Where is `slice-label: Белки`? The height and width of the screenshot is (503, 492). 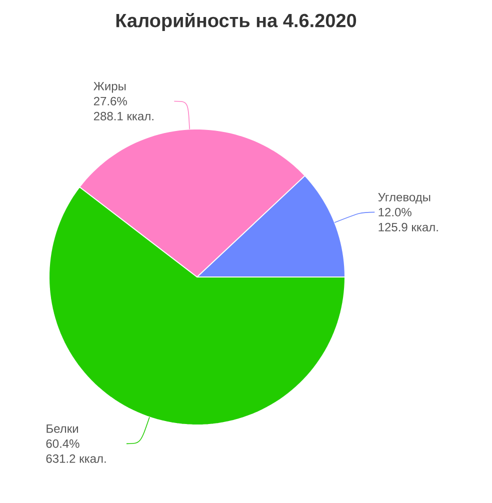
slice-label: Белки is located at coordinates (62, 428).